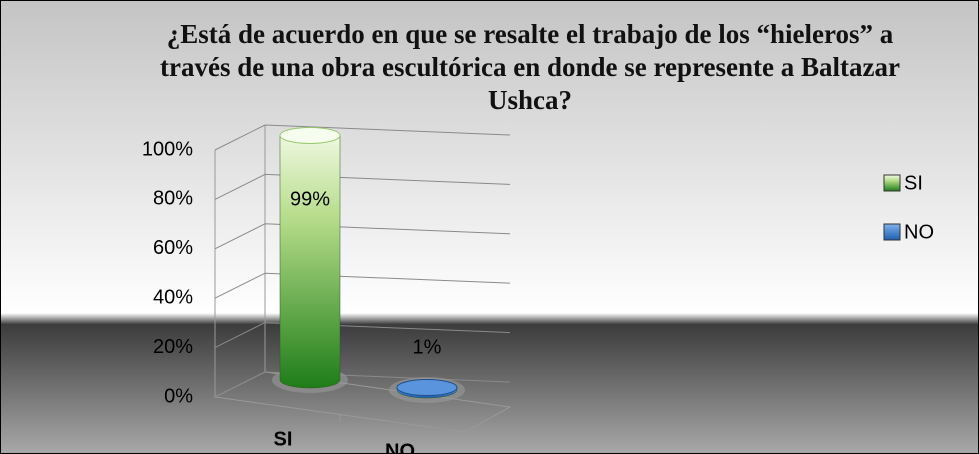  Describe the element at coordinates (310, 199) in the screenshot. I see `value-label: 99%` at that location.